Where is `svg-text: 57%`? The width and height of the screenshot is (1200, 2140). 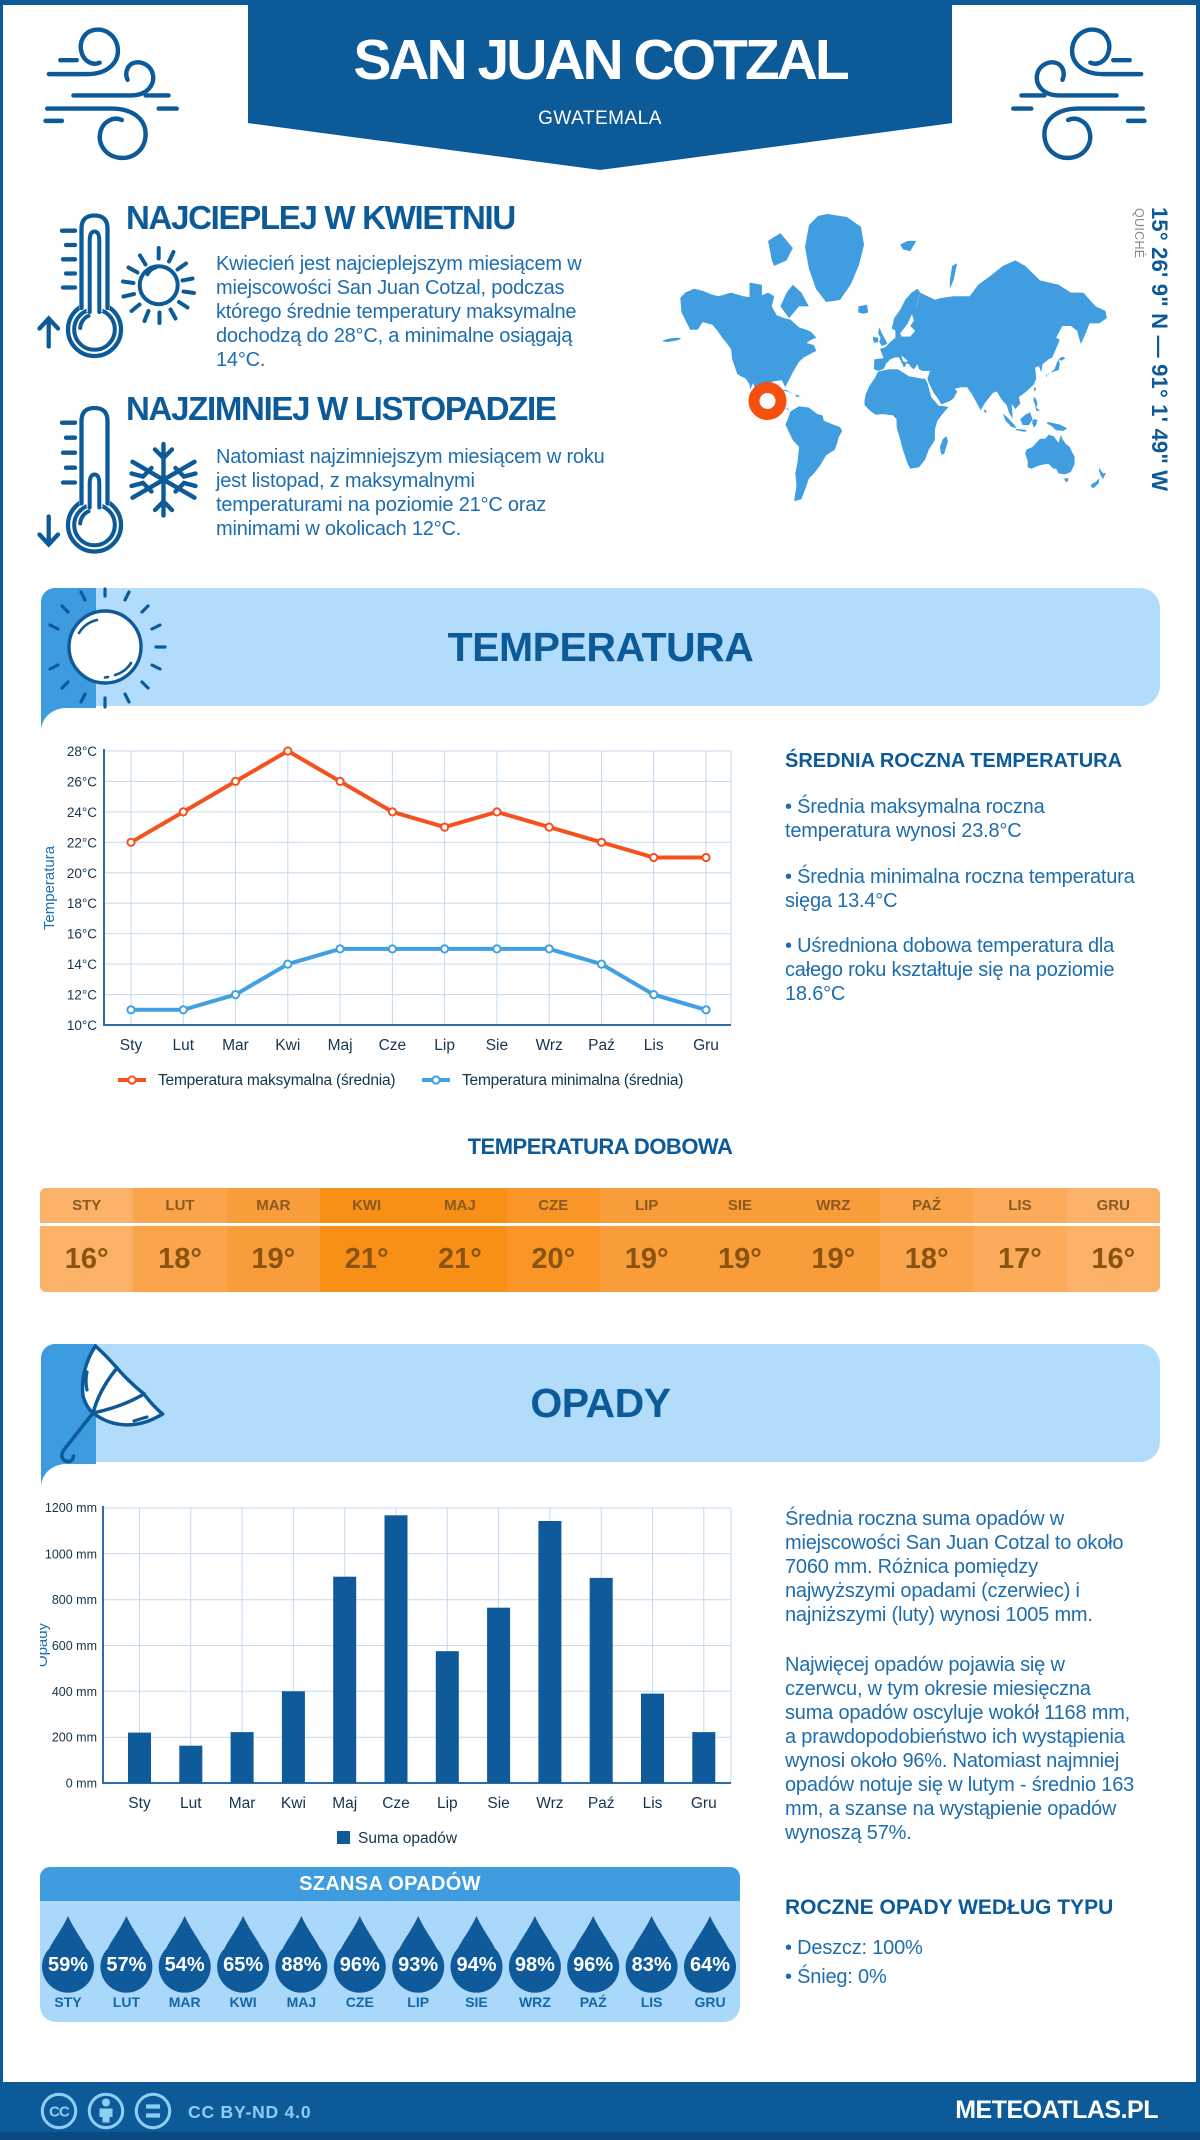 svg-text: 57% is located at coordinates (126, 1965).